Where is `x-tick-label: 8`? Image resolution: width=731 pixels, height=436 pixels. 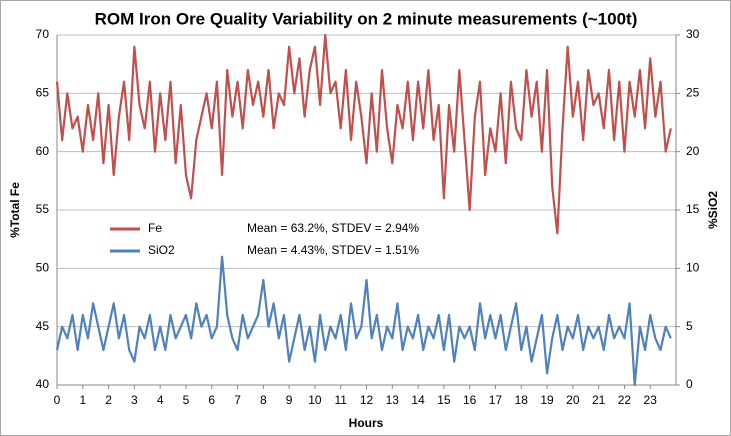
x-tick-label: 8 is located at coordinates (263, 400).